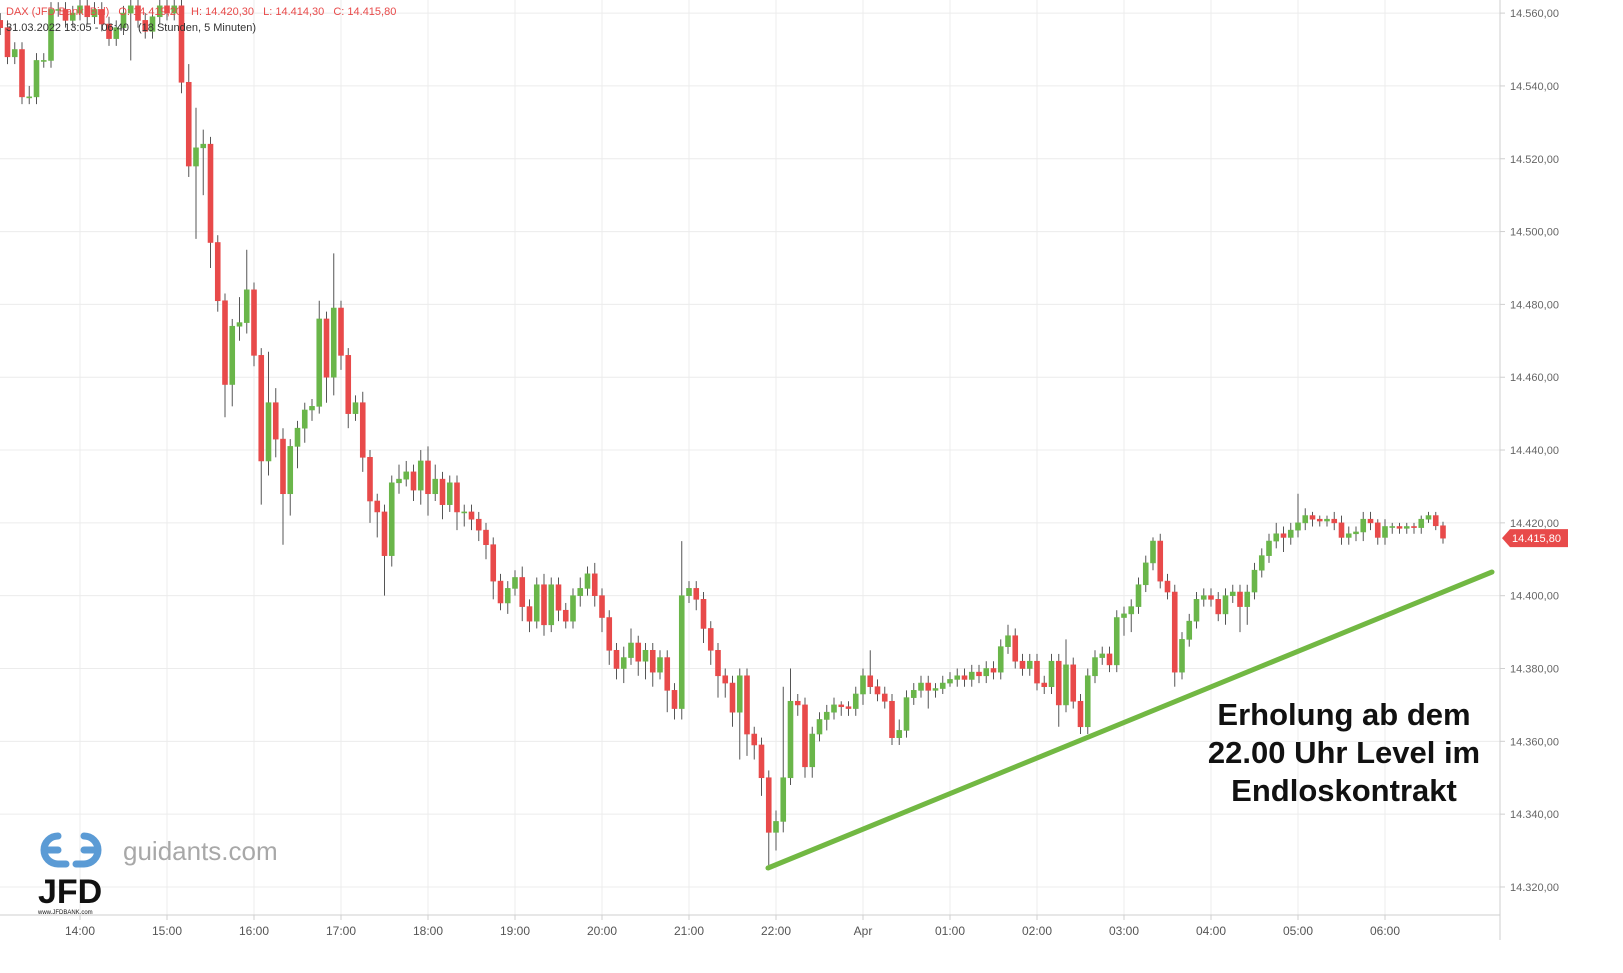 This screenshot has height=973, width=1623. Describe the element at coordinates (1343, 714) in the screenshot. I see `annotation-line: Erholung ab dem` at that location.